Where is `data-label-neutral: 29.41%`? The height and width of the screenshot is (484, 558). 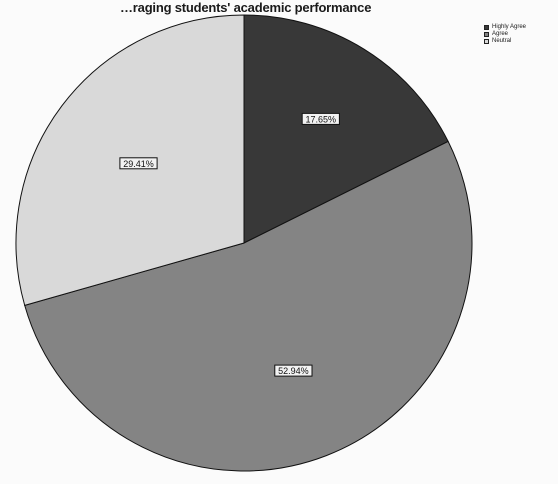
data-label-neutral: 29.41% is located at coordinates (138, 163).